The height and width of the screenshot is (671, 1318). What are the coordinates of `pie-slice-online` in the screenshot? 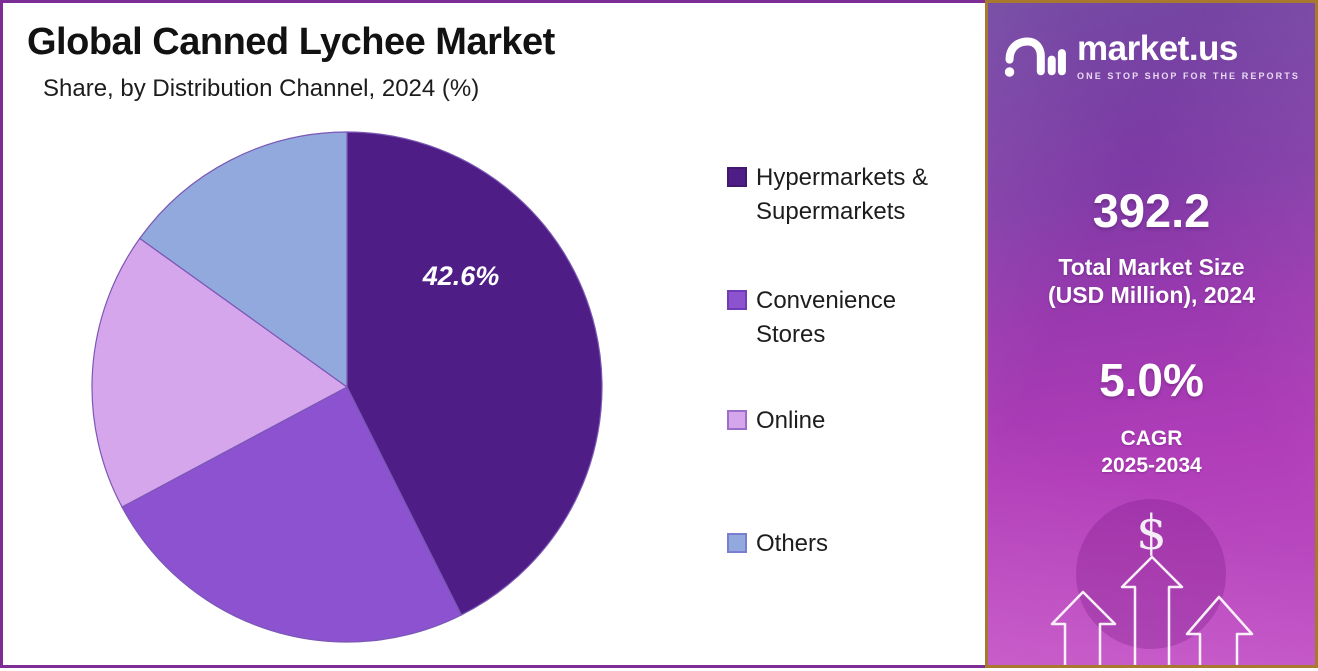 It's located at (220, 372).